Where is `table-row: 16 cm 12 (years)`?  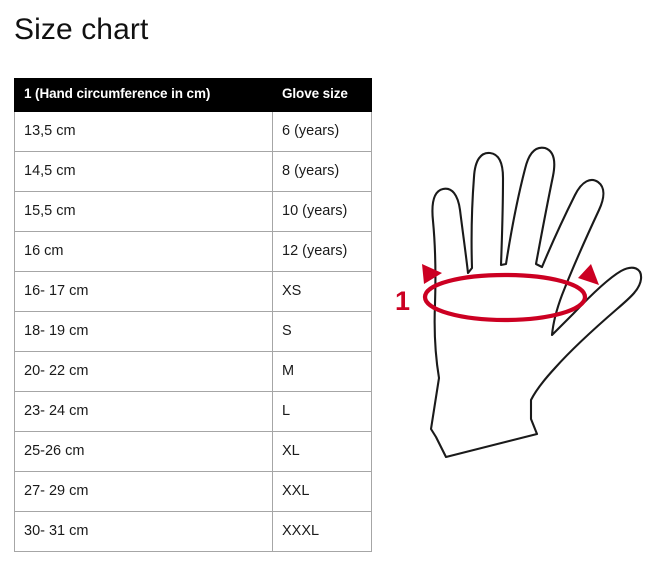 table-row: 16 cm 12 (years) is located at coordinates (193, 251).